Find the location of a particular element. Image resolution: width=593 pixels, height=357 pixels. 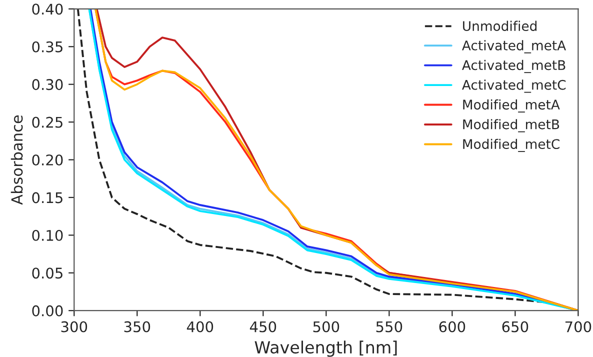

legend-label: Activated_metA is located at coordinates (514, 47).